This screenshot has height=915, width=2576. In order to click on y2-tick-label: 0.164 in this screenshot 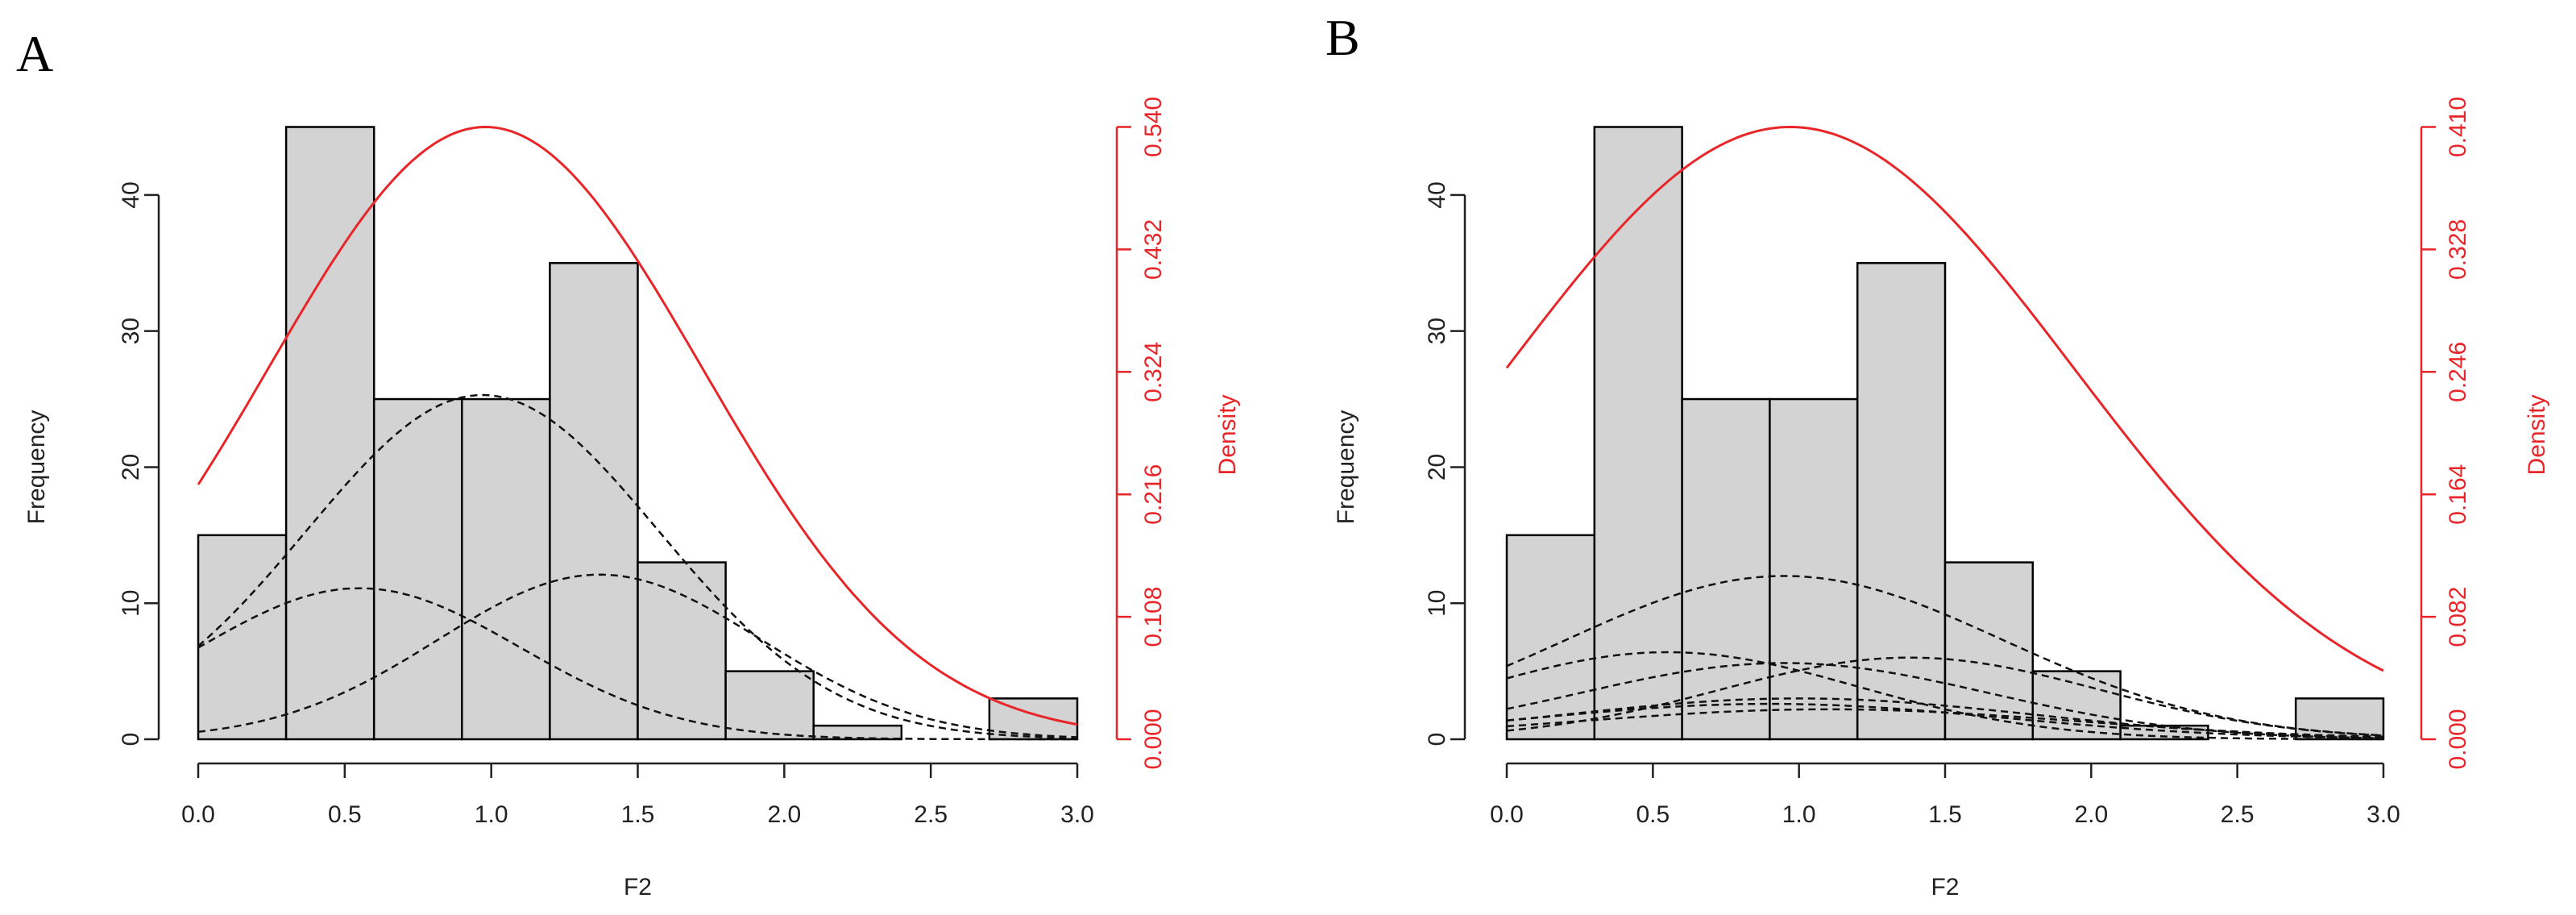, I will do `click(2458, 494)`.